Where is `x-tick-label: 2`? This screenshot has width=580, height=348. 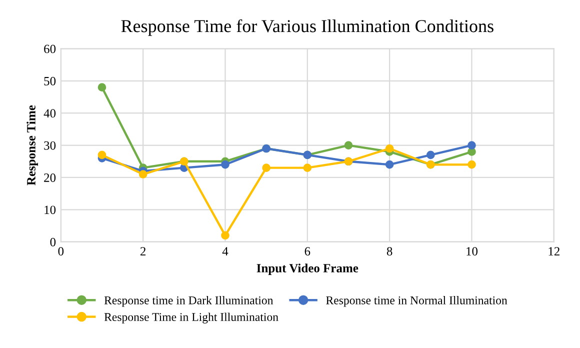
x-tick-label: 2 is located at coordinates (143, 251).